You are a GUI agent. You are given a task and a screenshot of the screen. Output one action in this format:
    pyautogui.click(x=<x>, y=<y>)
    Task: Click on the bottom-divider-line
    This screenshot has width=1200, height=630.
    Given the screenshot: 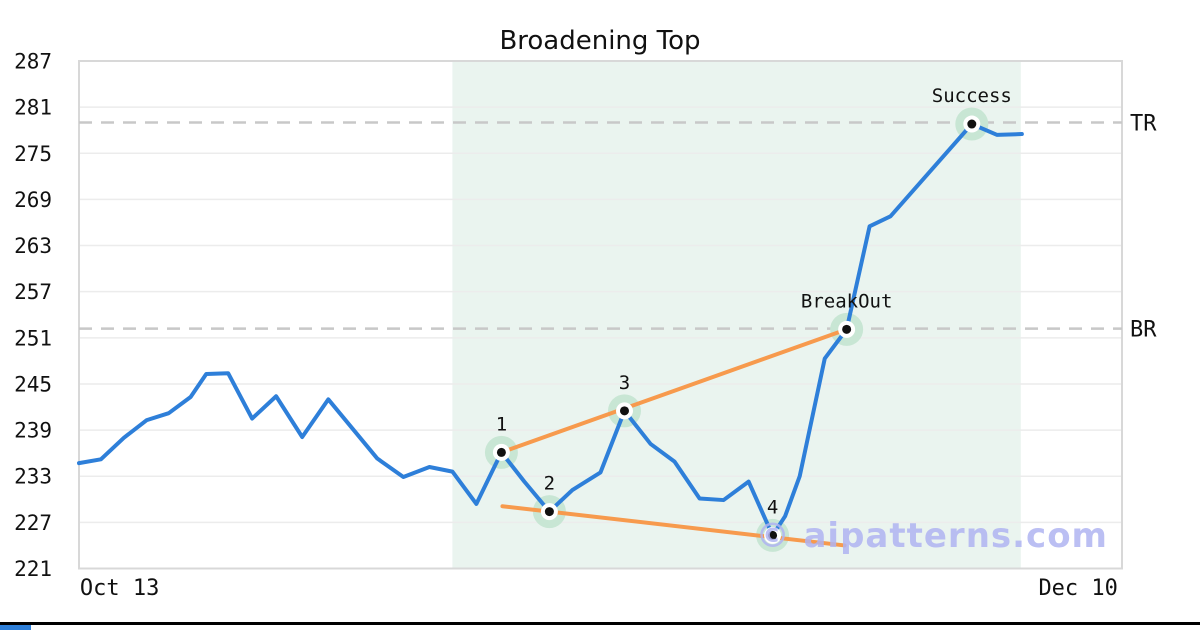 What is the action you would take?
    pyautogui.click(x=600, y=623)
    